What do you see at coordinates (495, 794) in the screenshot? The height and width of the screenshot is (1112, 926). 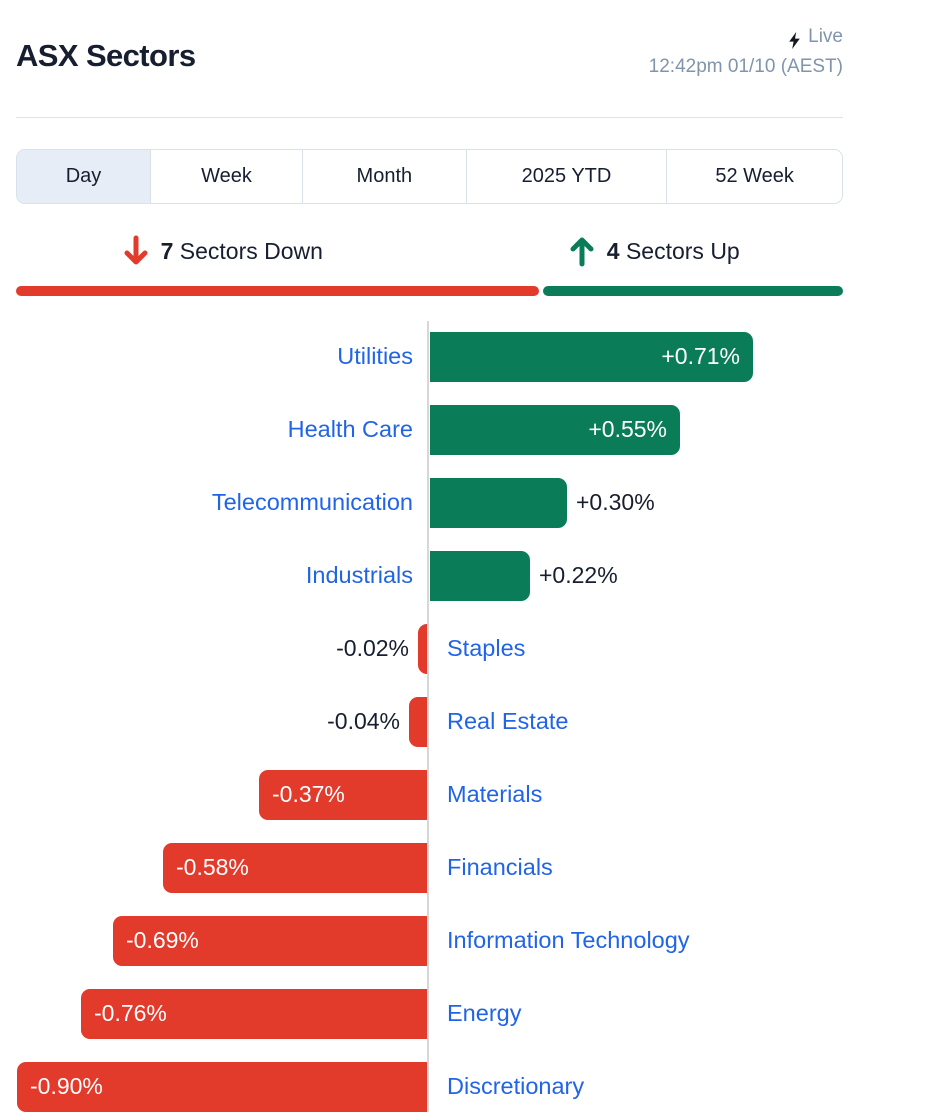 I see `sector-label: Materials` at bounding box center [495, 794].